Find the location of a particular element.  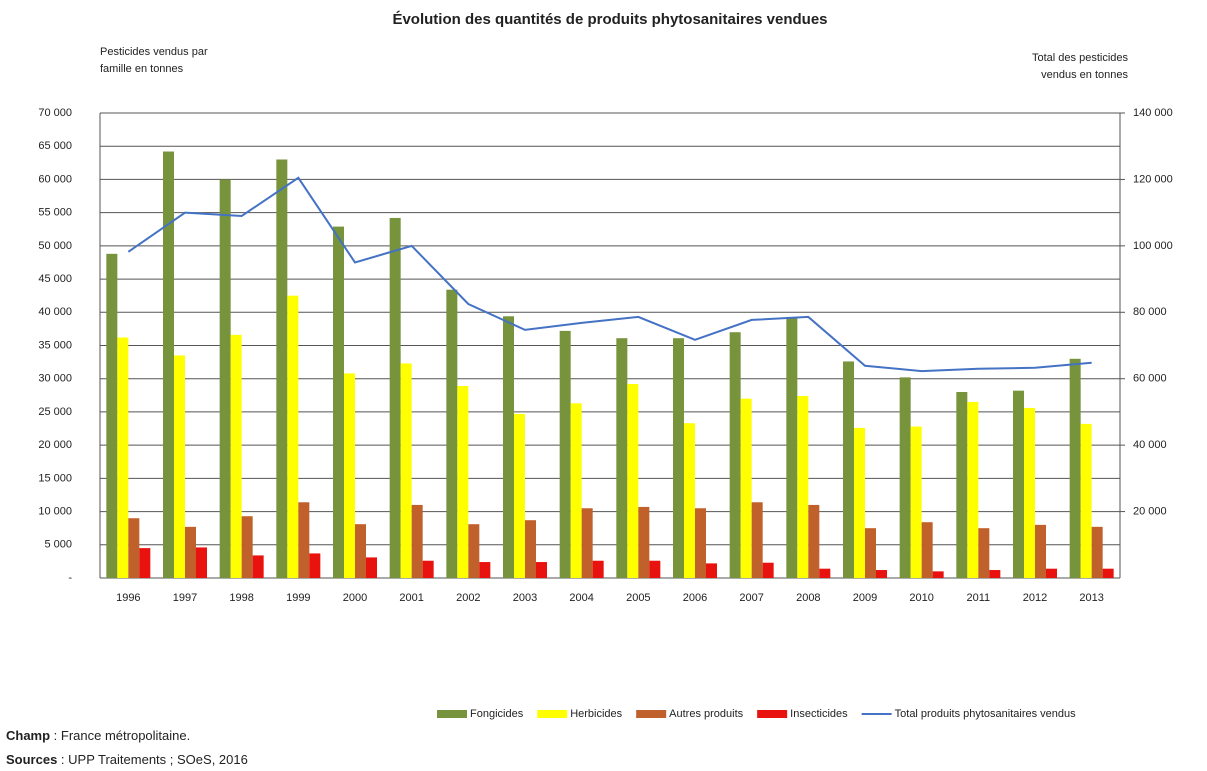

y-tick-label: 20 000 is located at coordinates (55, 445).